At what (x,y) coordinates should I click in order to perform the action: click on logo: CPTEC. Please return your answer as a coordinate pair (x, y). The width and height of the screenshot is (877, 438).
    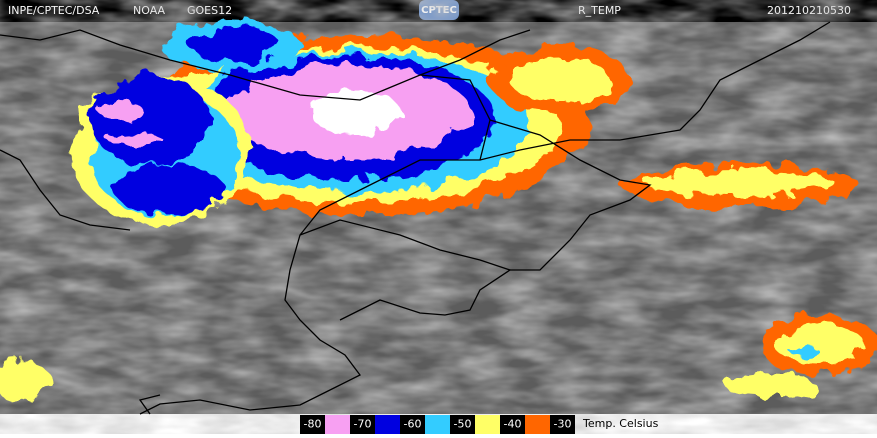
    Looking at the image, I should click on (439, 10).